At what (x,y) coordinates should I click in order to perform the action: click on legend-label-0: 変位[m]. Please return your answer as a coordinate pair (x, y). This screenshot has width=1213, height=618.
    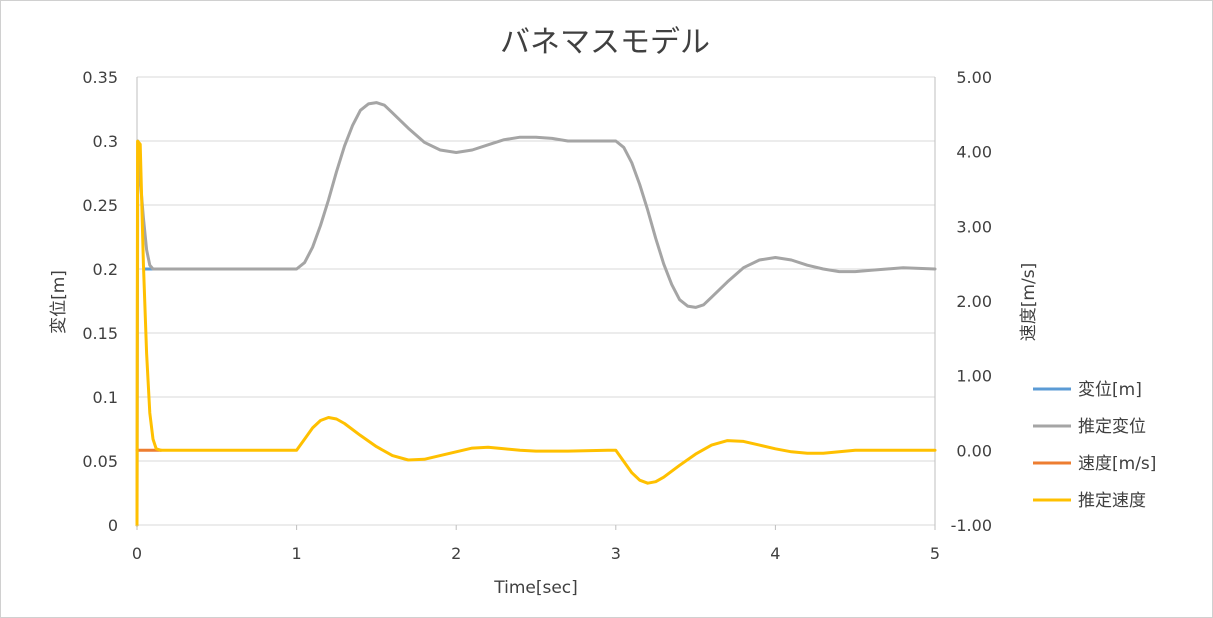
    Looking at the image, I should click on (1110, 390).